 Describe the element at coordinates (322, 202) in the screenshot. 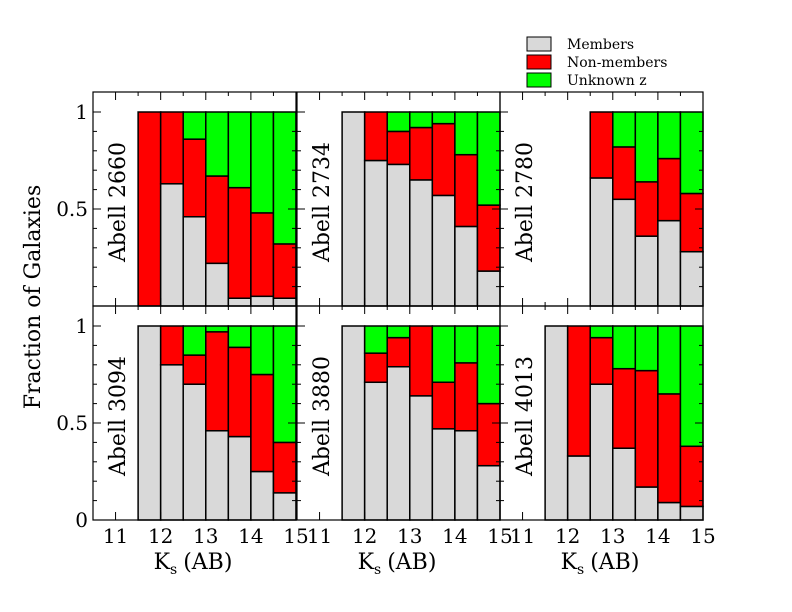

I see `panel-label: Abell 2734` at that location.